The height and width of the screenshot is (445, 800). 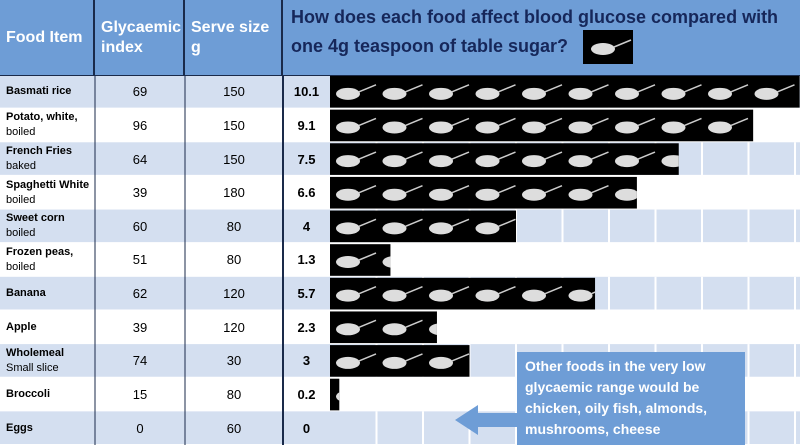 What do you see at coordinates (140, 428) in the screenshot?
I see `glycaemic-index: 0` at bounding box center [140, 428].